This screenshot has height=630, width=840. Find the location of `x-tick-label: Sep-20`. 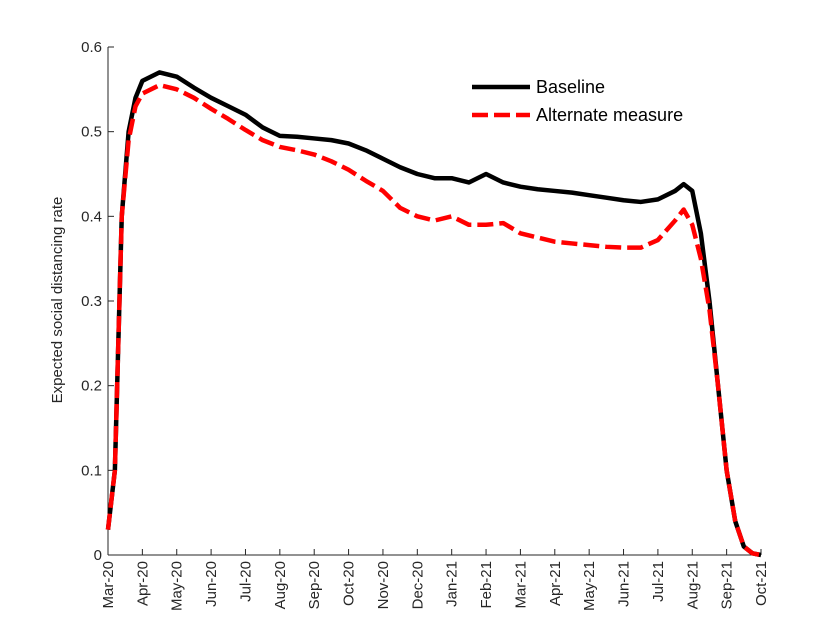

x-tick-label: Sep-20 is located at coordinates (314, 585).